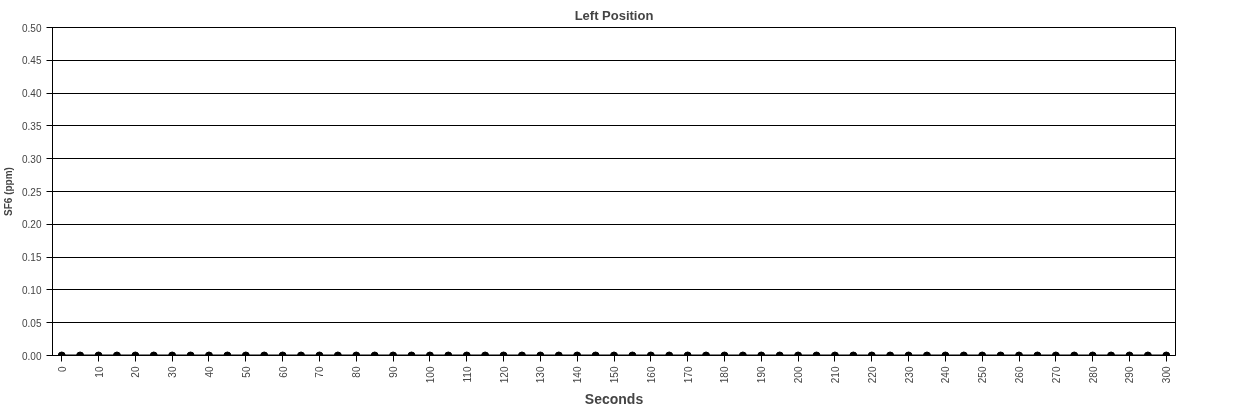 The height and width of the screenshot is (415, 1239). I want to click on x-tick-label: 190, so click(762, 375).